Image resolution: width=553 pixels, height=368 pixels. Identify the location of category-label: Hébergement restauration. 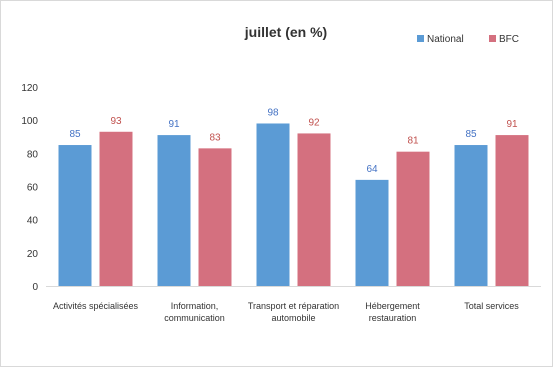
(392, 312).